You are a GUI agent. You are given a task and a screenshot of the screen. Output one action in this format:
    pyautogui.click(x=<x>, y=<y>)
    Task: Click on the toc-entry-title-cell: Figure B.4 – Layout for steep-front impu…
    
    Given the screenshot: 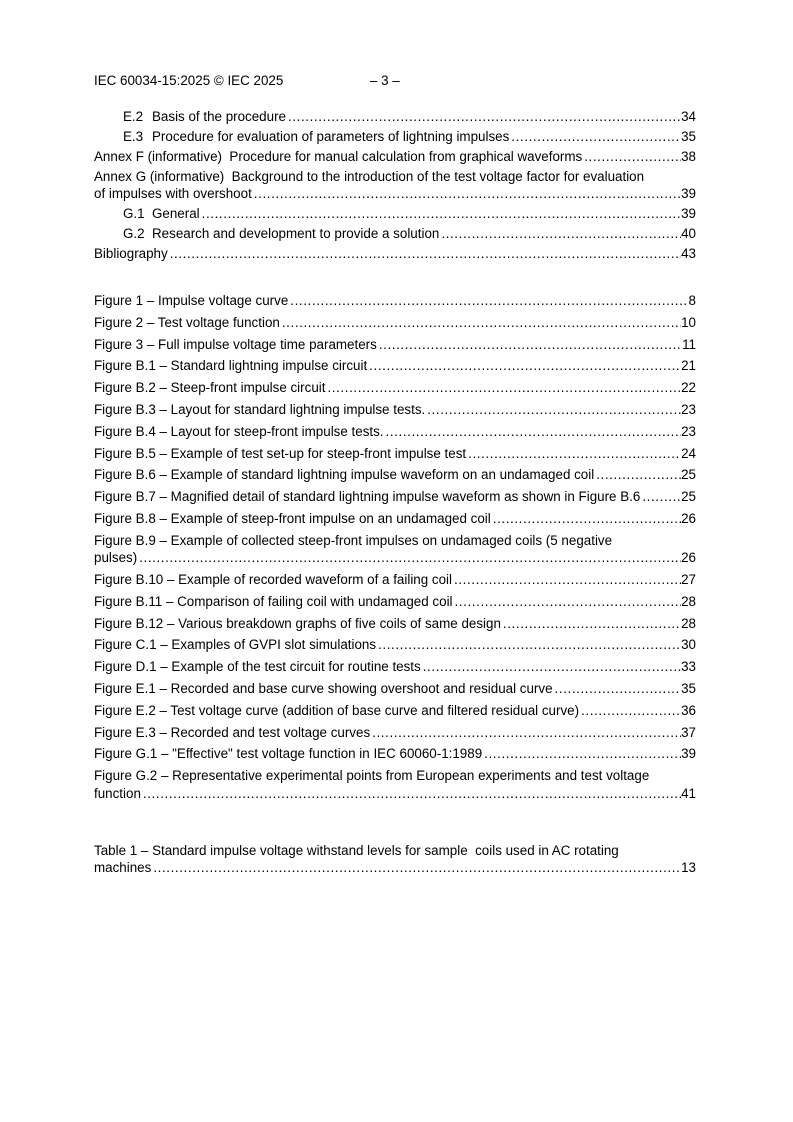 What is the action you would take?
    pyautogui.click(x=387, y=431)
    